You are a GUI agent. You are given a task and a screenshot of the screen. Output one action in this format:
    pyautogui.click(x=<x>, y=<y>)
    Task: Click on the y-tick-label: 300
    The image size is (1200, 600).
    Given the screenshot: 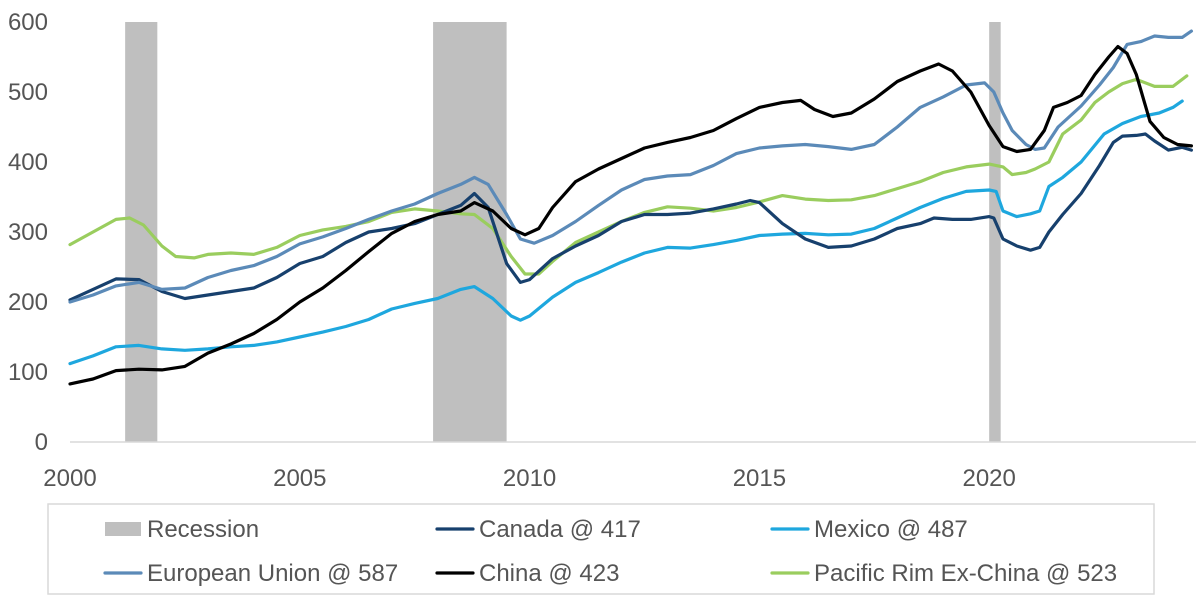 What is the action you would take?
    pyautogui.click(x=28, y=232)
    